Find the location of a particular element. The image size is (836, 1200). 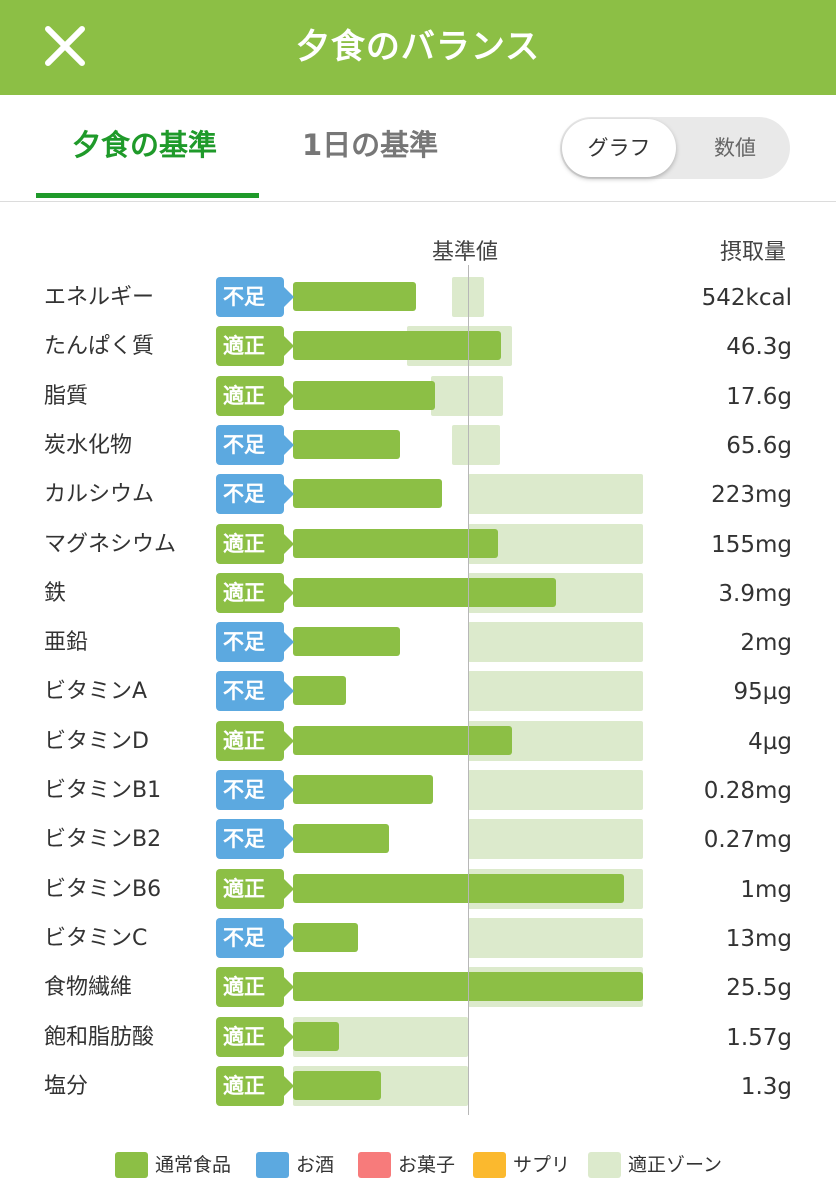

legend: 通常食品 お酒 お菓子 サプリ 適正ゾーン is located at coordinates (418, 1165).